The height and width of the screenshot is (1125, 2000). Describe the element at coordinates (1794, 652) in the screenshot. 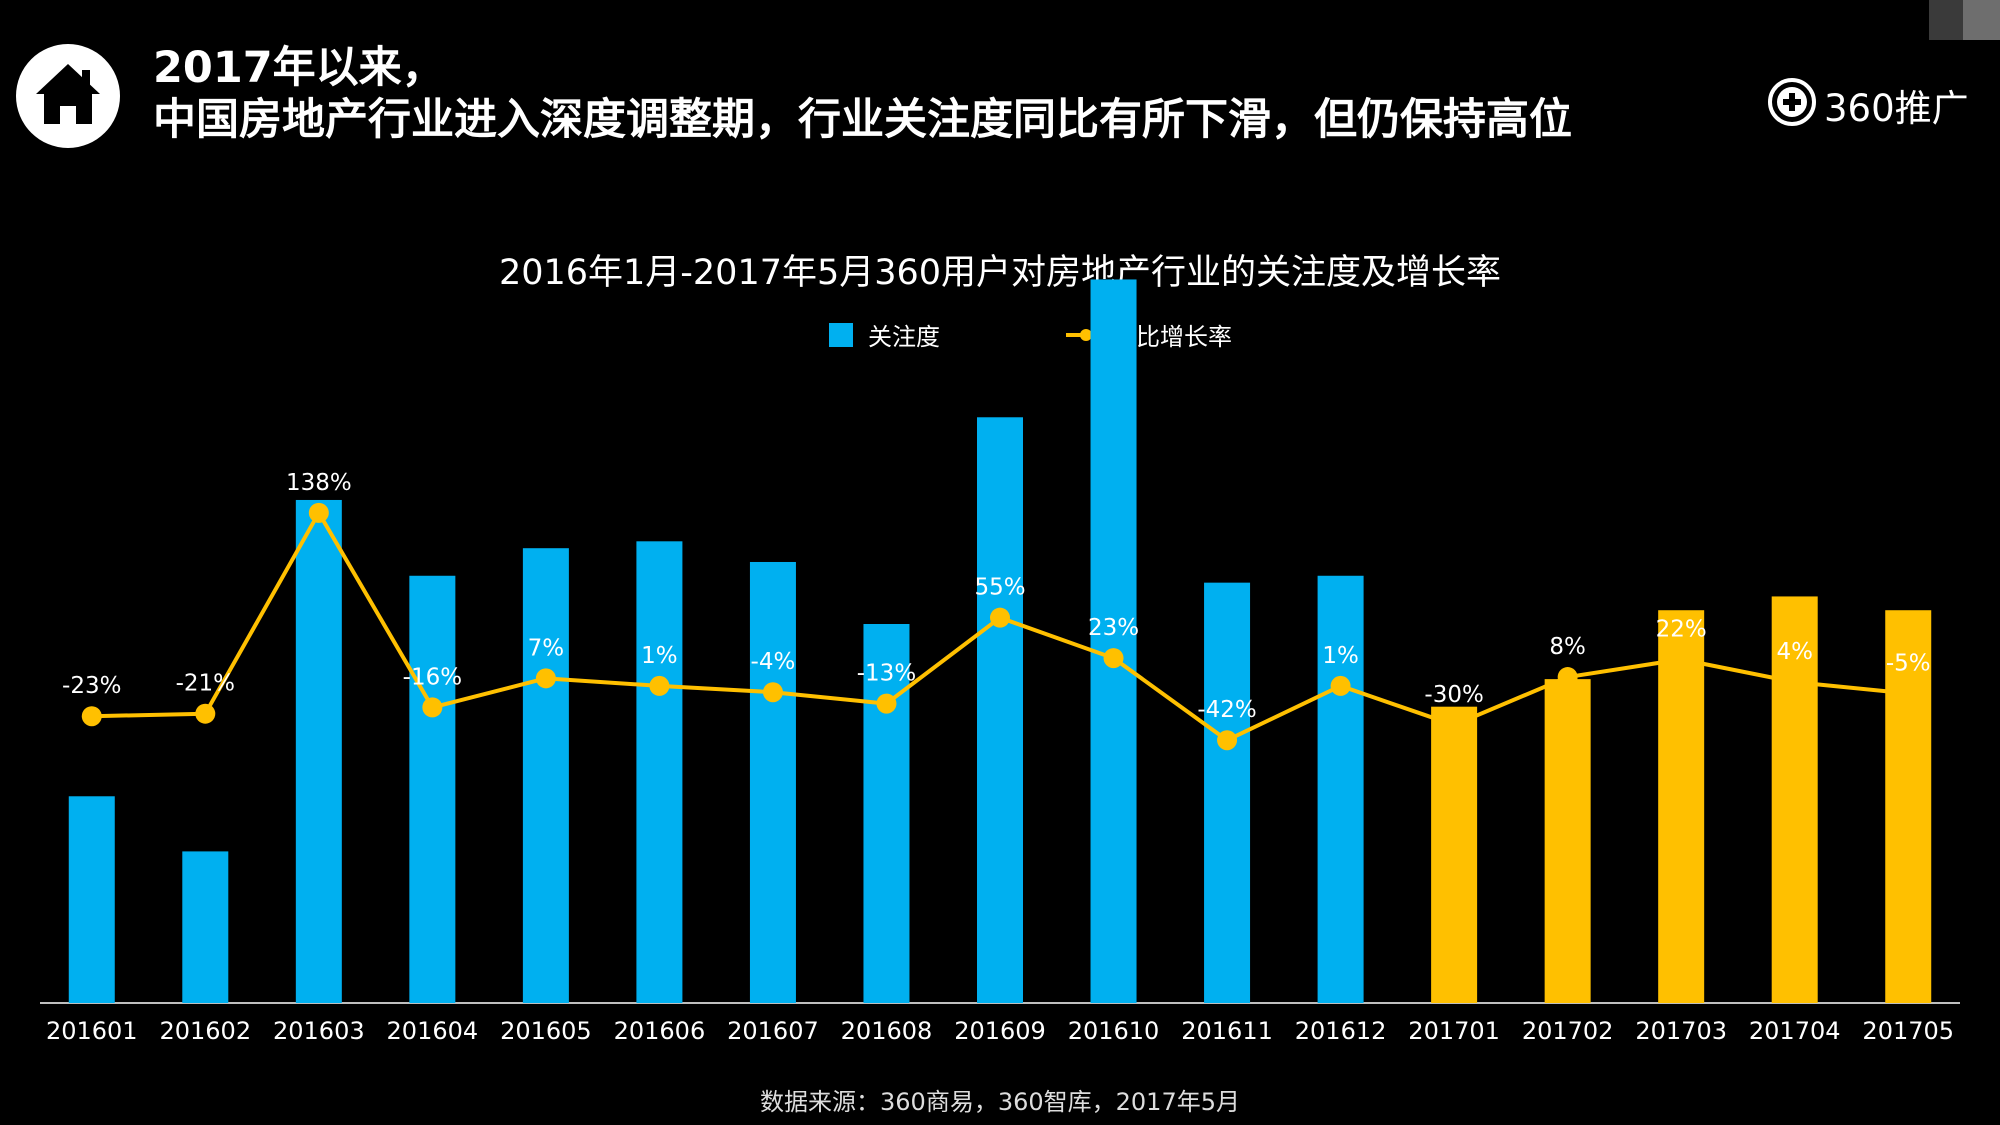

I see `rate-label-201704: 4%` at that location.